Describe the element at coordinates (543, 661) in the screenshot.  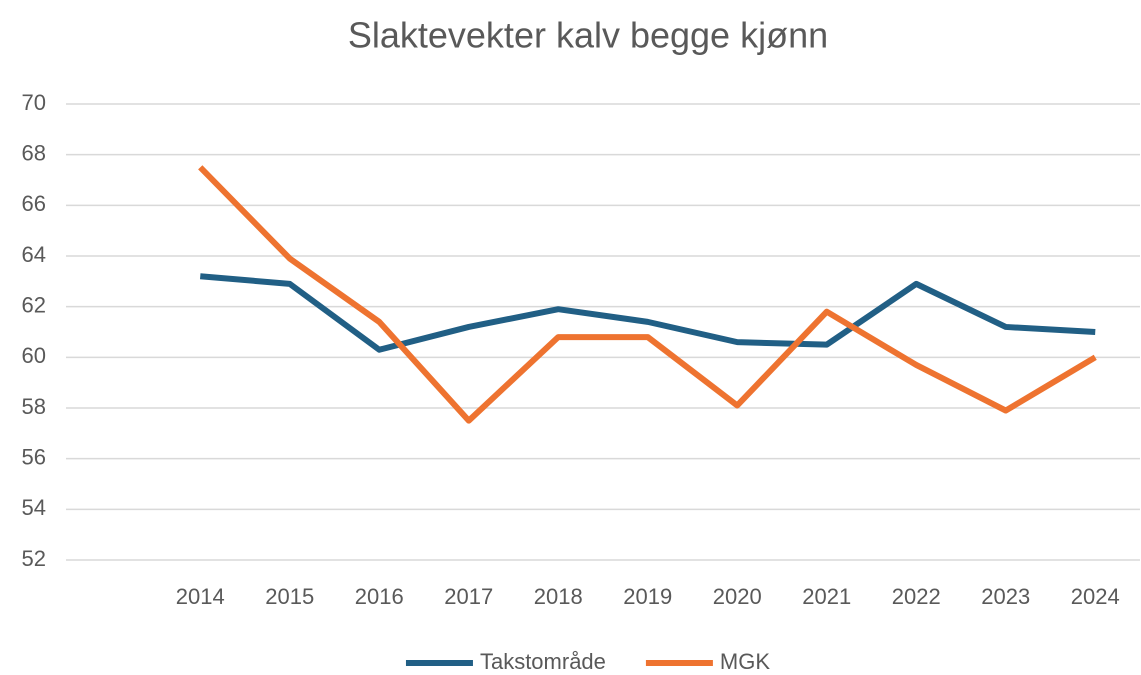
I see `legend-label: Takstområde` at that location.